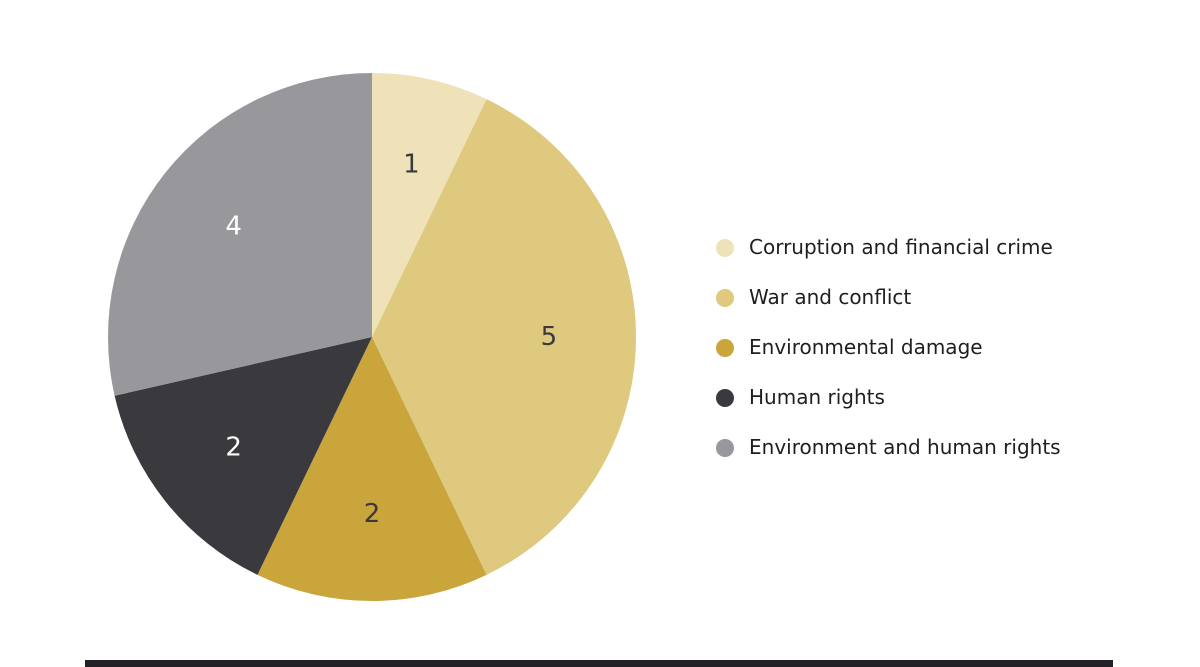  I want to click on legend-item-environmental-damage: Environmental damage, so click(888, 347).